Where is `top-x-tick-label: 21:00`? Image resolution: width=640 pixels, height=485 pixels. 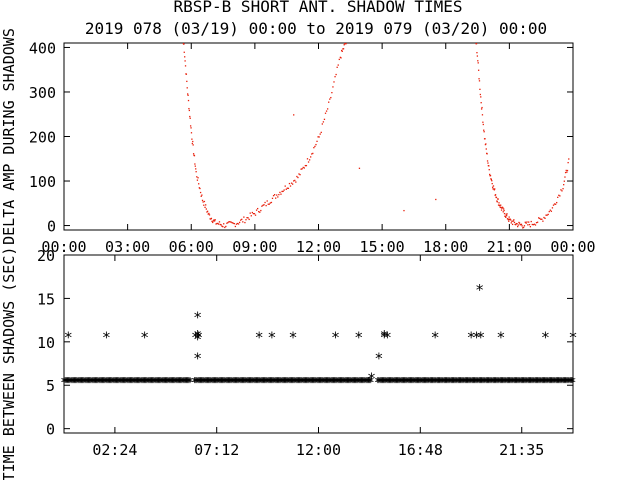
top-x-tick-label: 21:00 is located at coordinates (509, 247).